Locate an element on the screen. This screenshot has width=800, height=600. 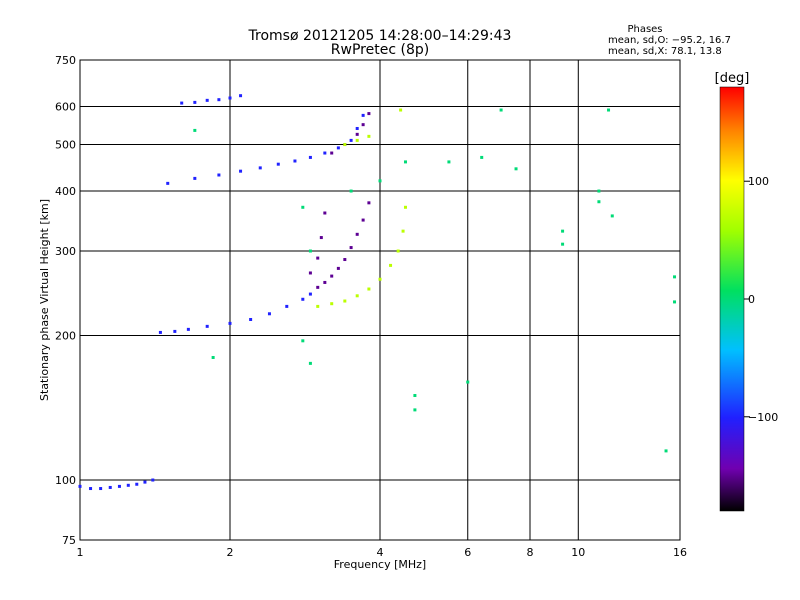
phases-legend-heading: Phases is located at coordinates (644, 29).